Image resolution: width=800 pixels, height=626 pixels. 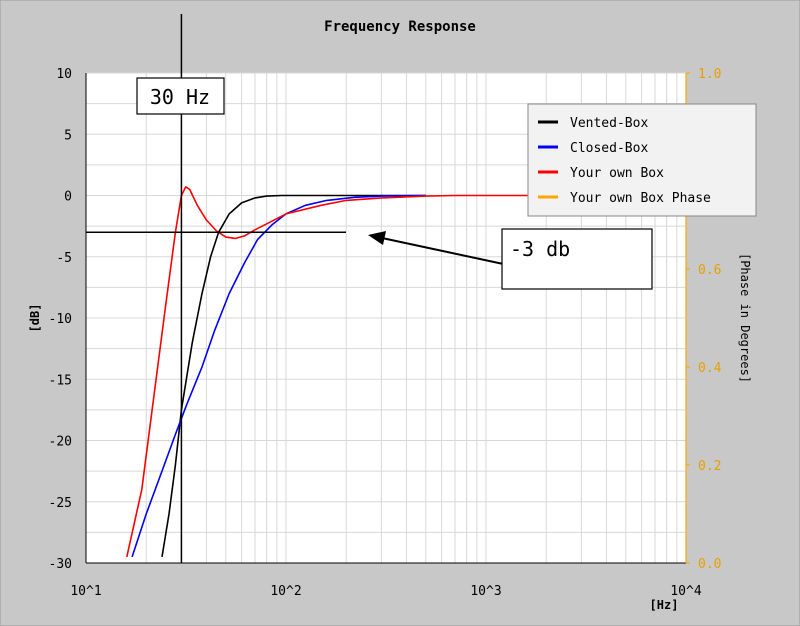 What do you see at coordinates (35, 318) in the screenshot?
I see `y-axis-label: [dB]` at bounding box center [35, 318].